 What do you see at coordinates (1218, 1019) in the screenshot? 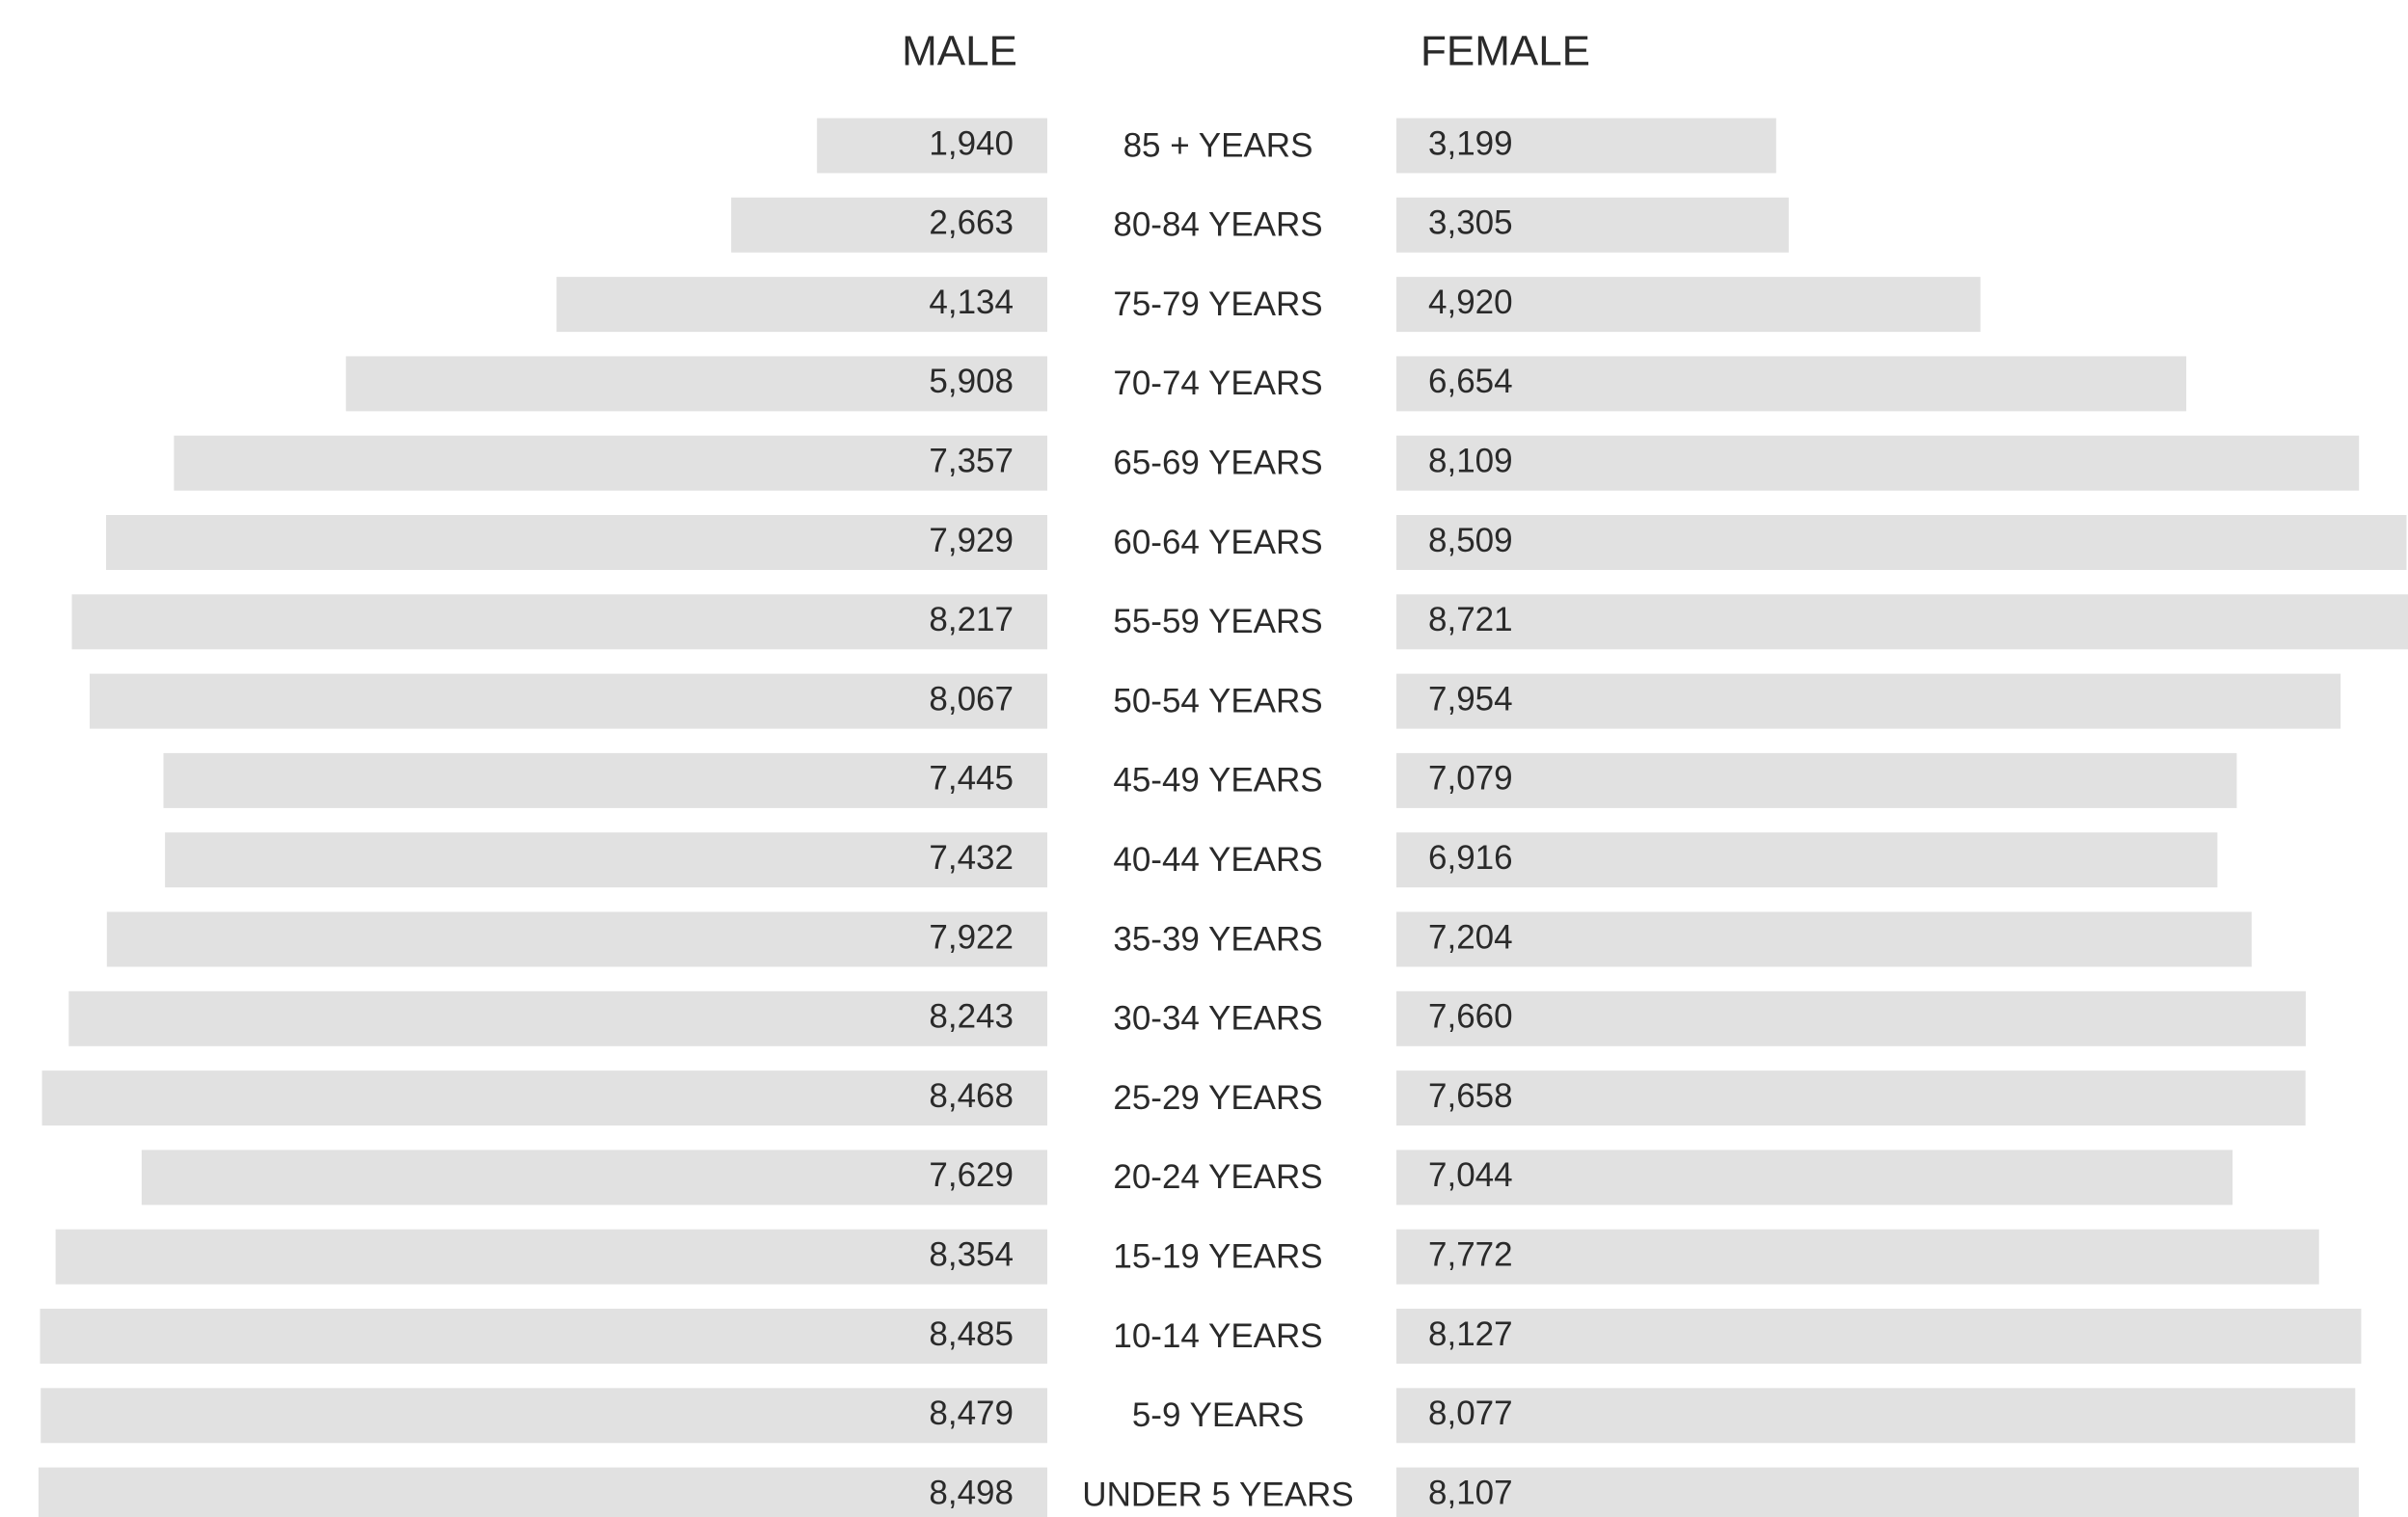
I see `age-label: 30-34 YEARS` at bounding box center [1218, 1019].